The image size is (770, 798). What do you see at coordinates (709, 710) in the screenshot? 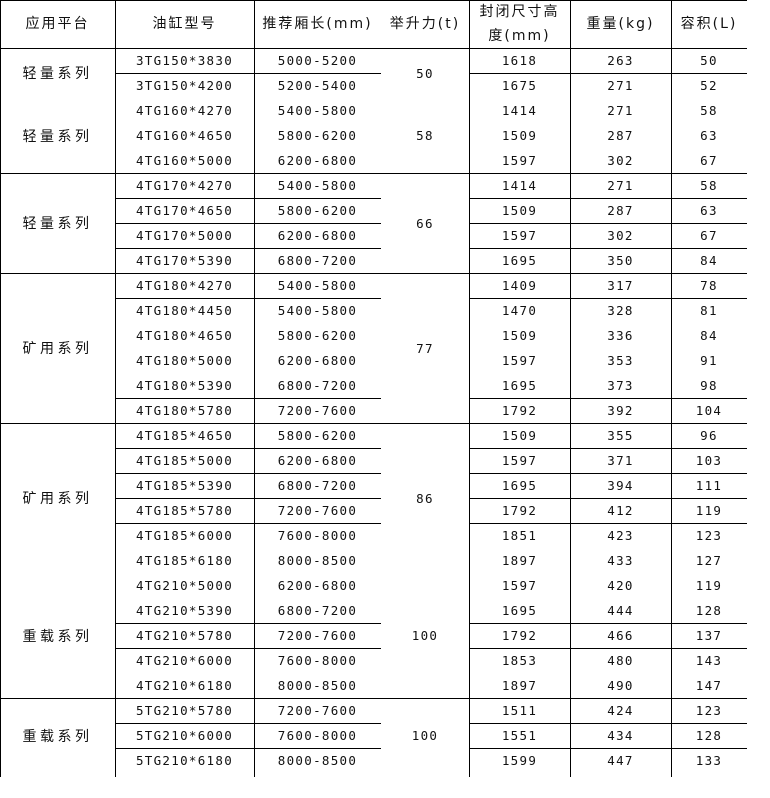
I see `volume-cell: 123` at bounding box center [709, 710].